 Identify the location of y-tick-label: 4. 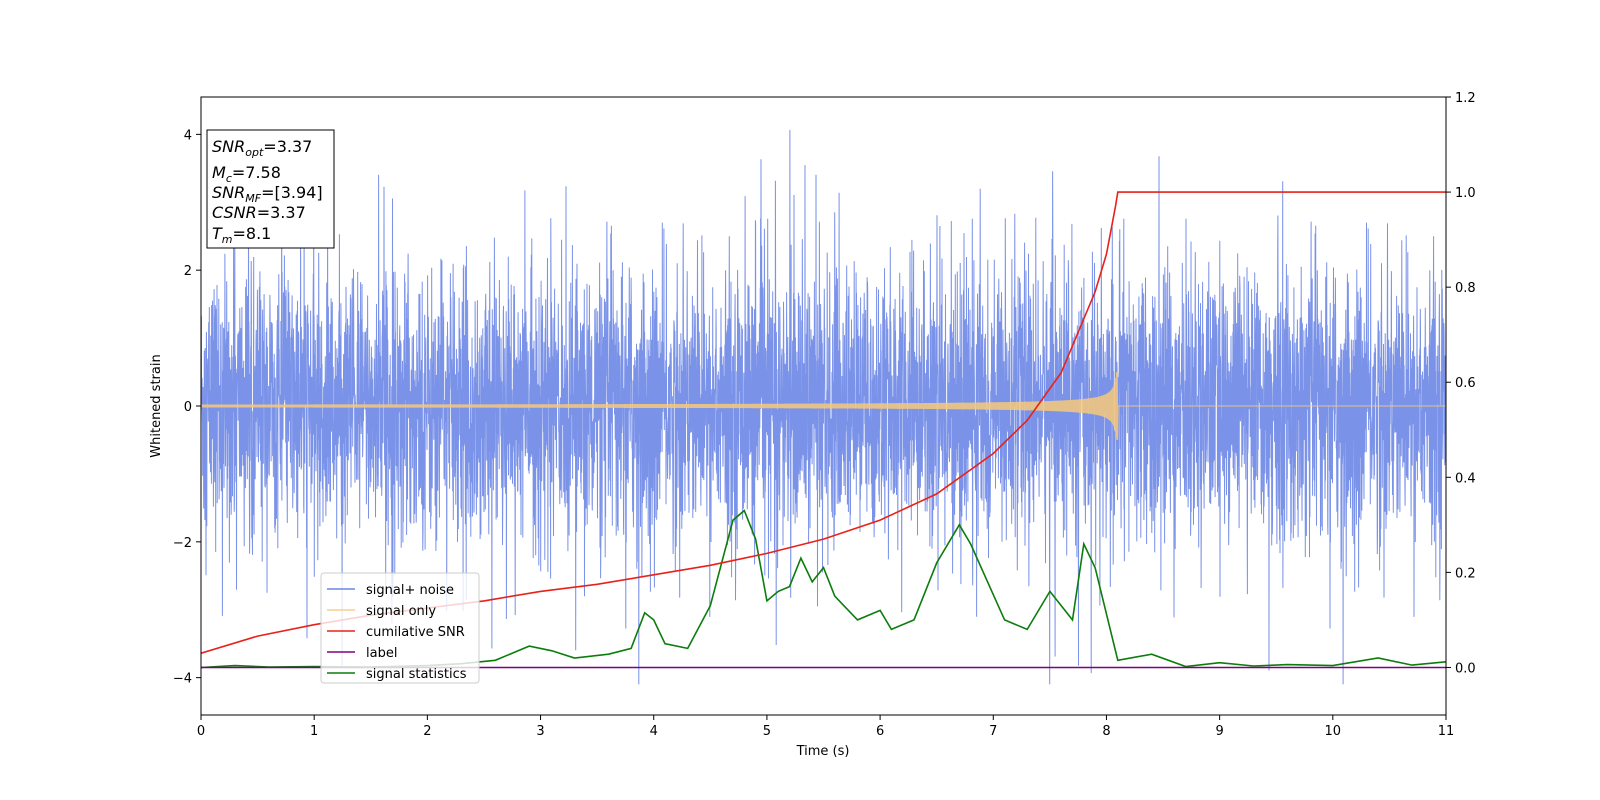
(188, 135).